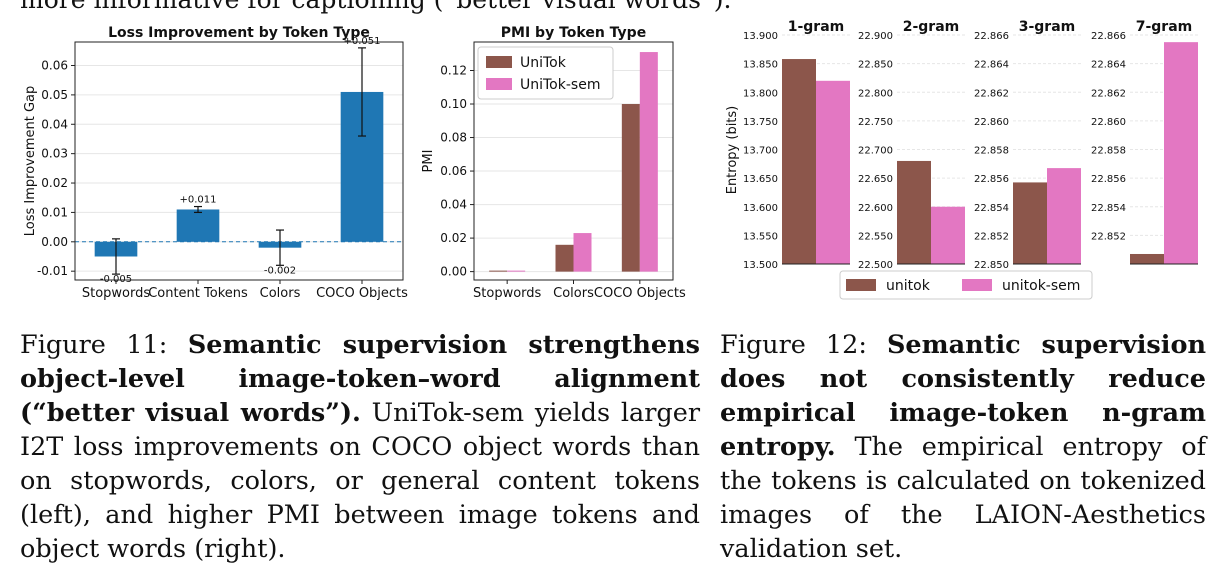 The width and height of the screenshot is (1218, 566). Describe the element at coordinates (760, 36) in the screenshot. I see `chart3-ytick-label: 13.900` at that location.